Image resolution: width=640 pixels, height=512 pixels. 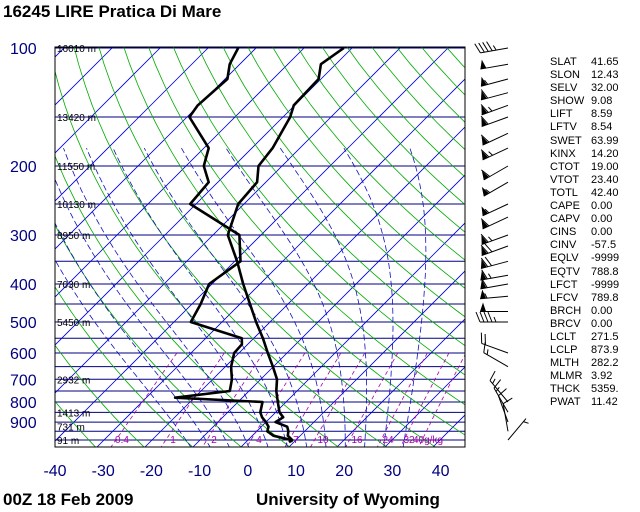 I want to click on index-value: 42.40, so click(x=605, y=192).